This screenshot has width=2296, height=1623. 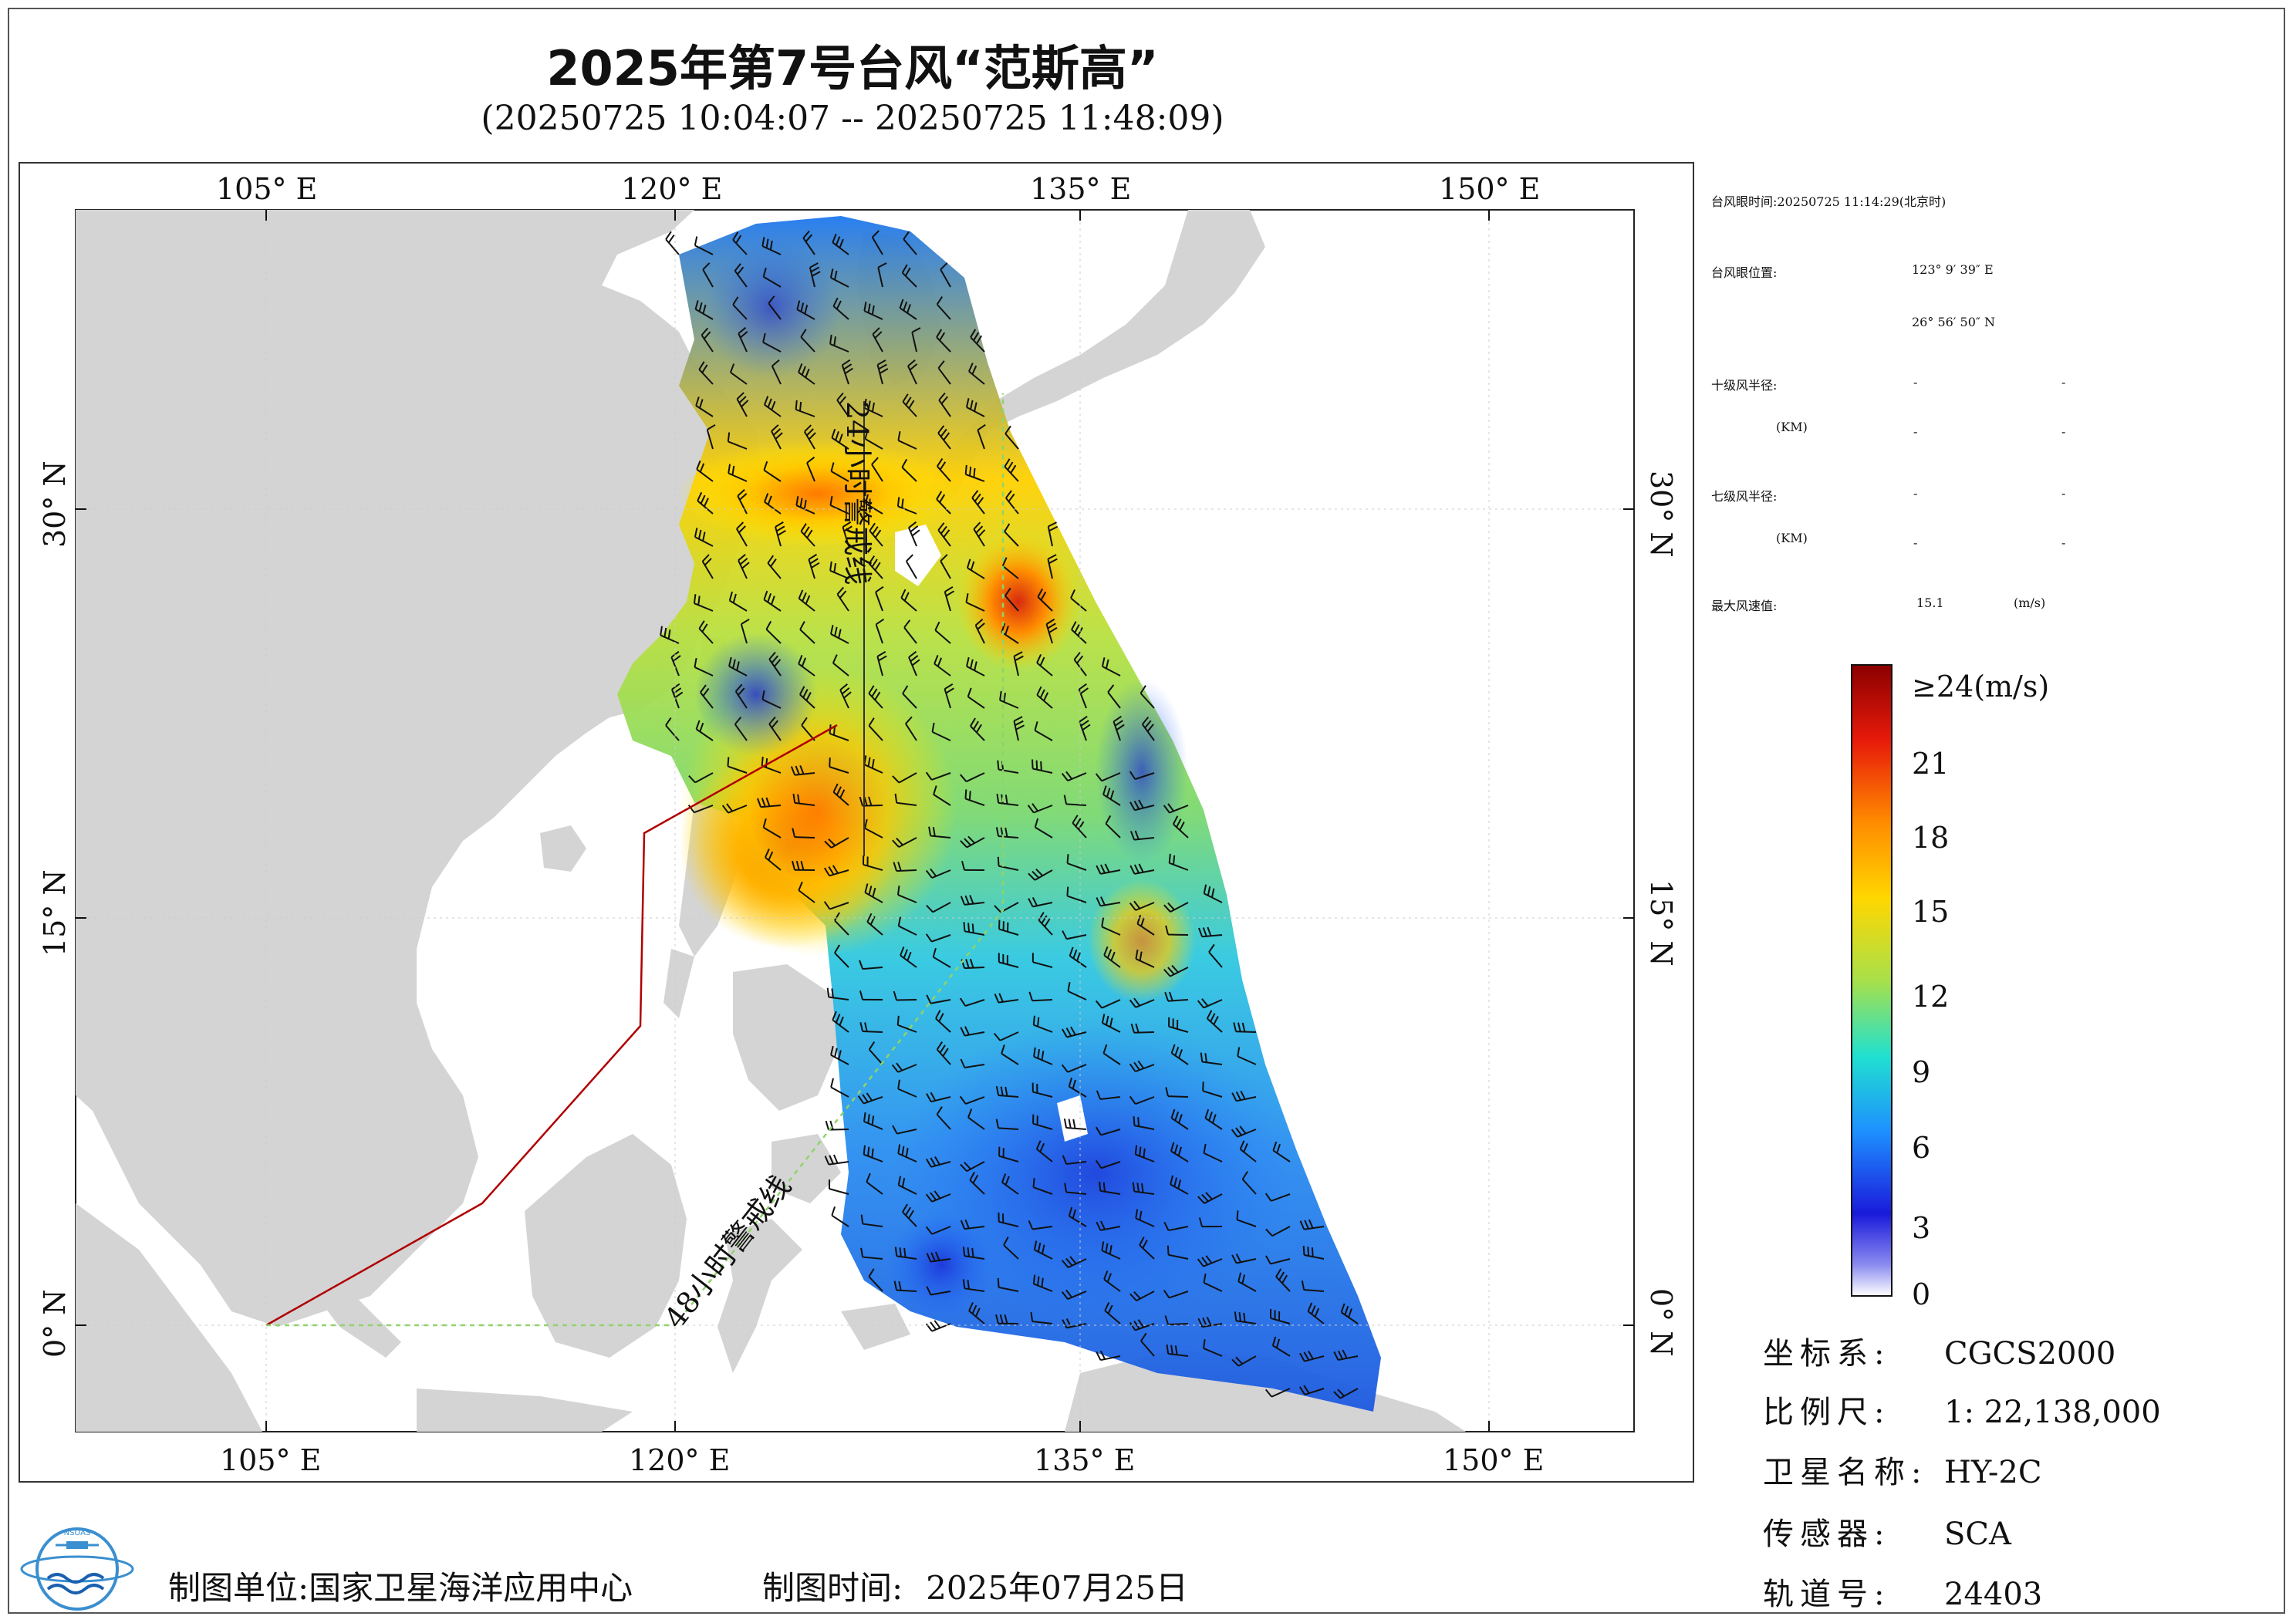 I want to click on colorbar-label-24: ≥24(m/s), so click(x=1981, y=687).